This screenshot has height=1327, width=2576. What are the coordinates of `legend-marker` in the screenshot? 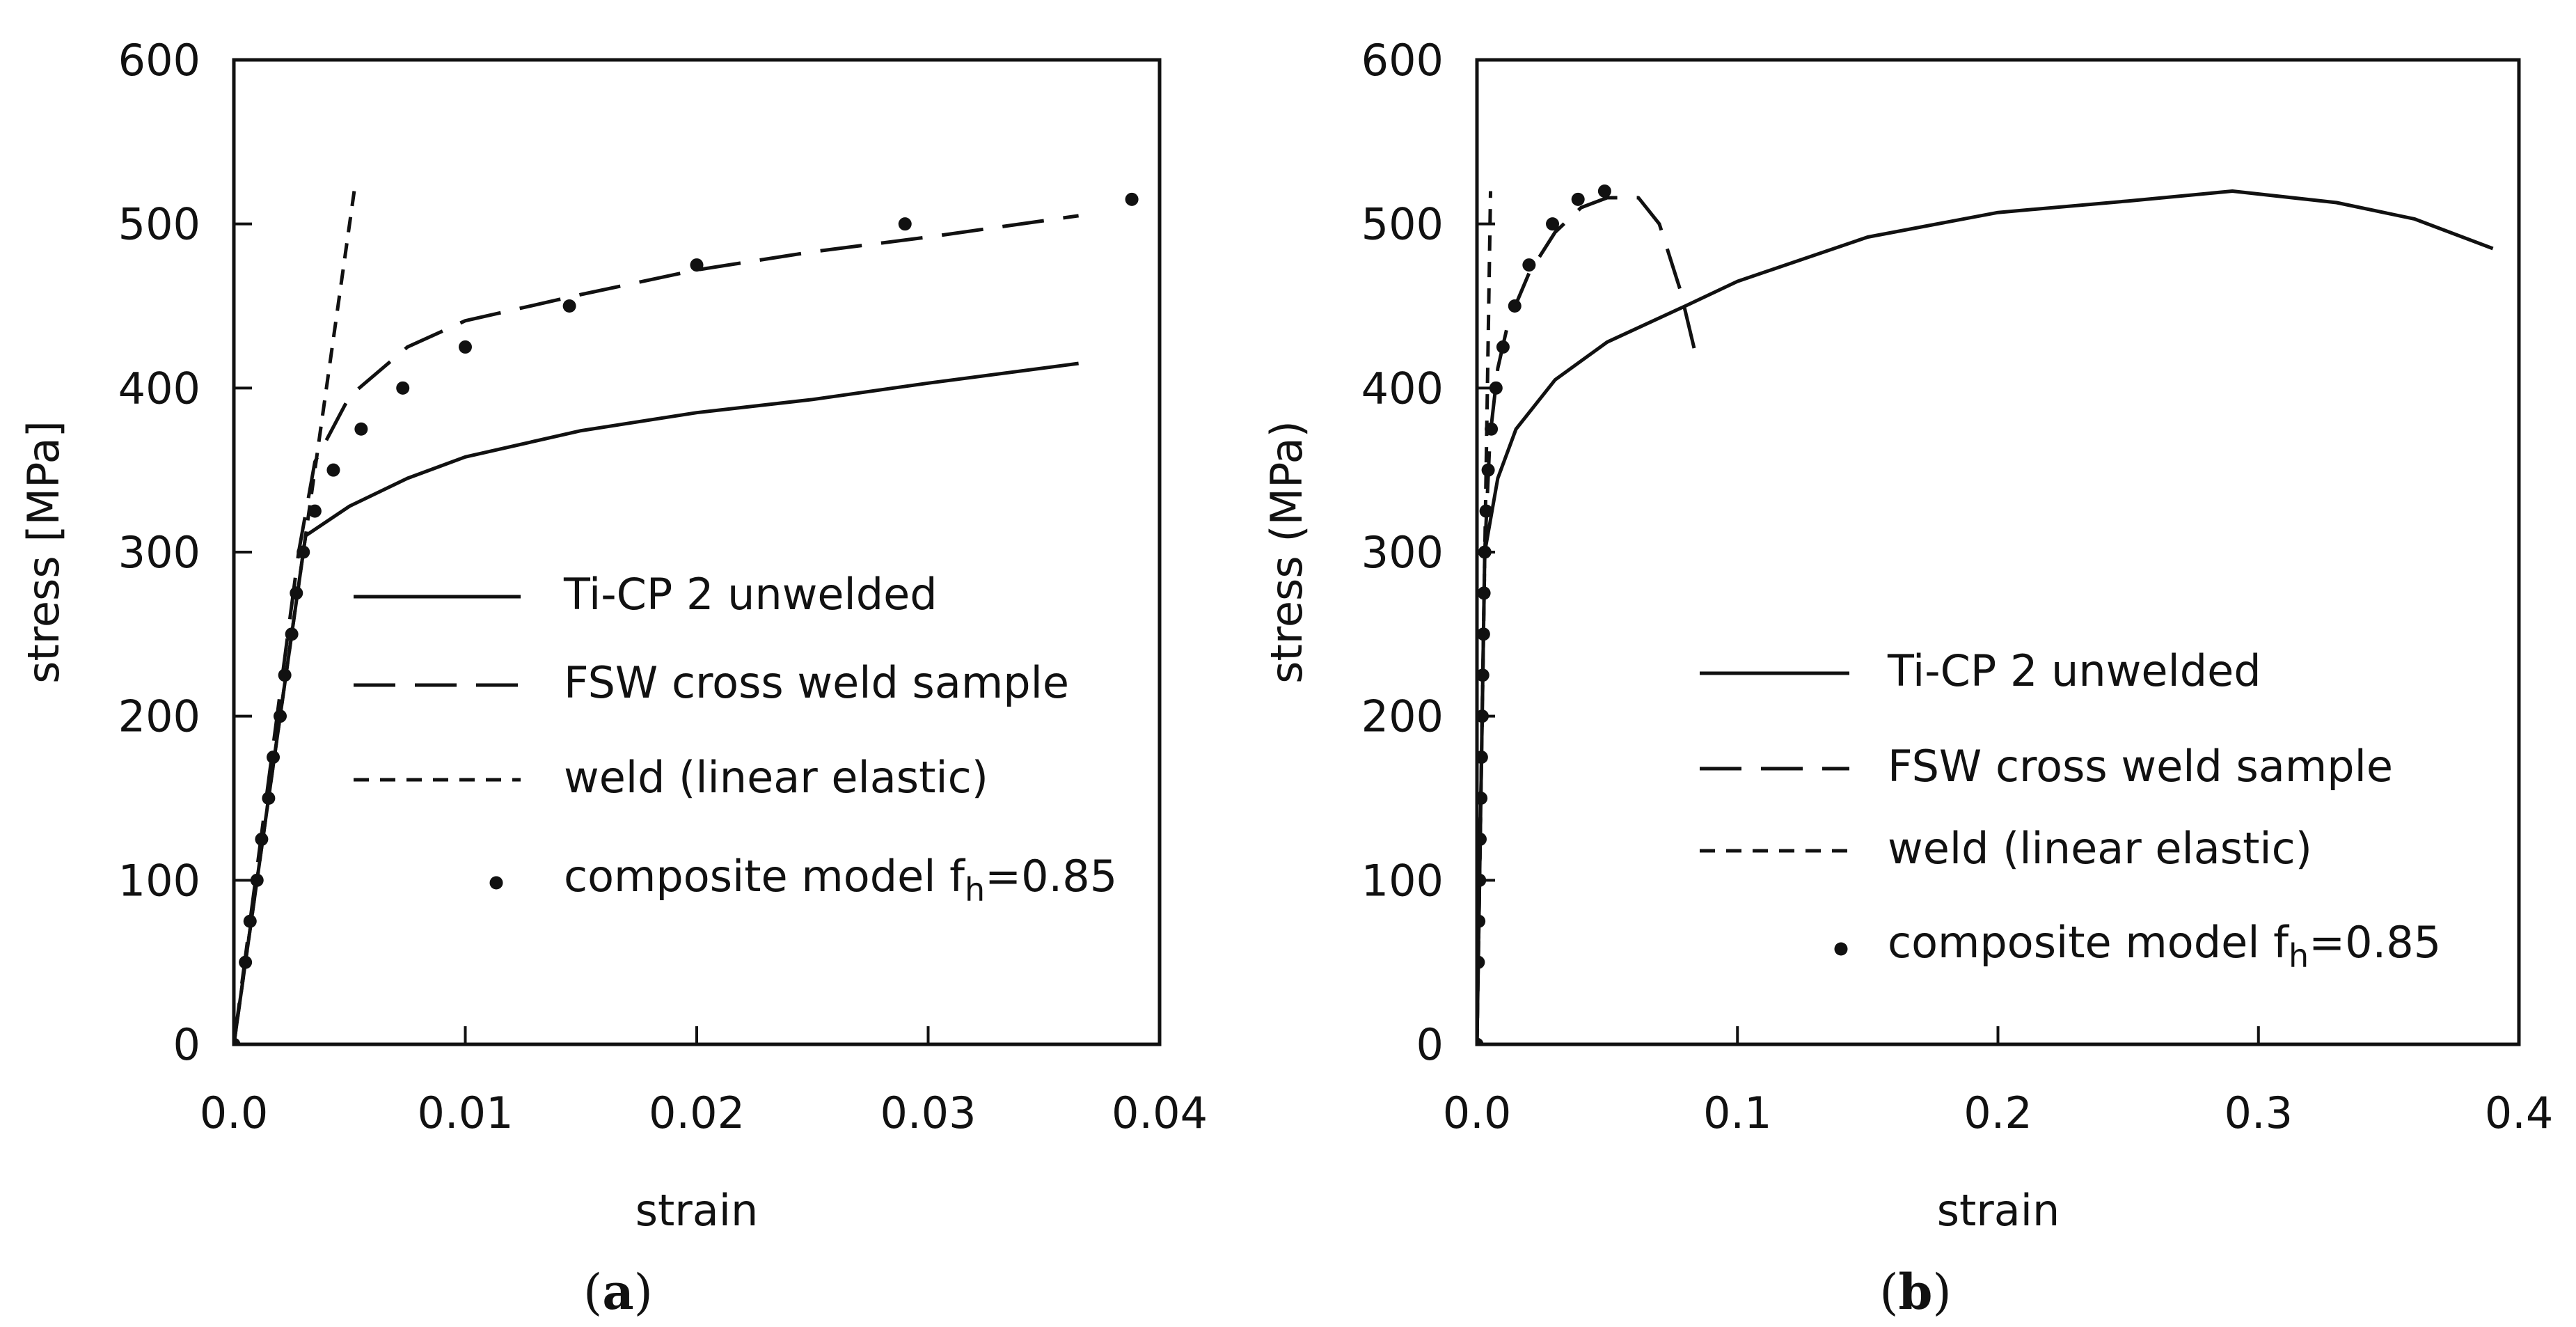 It's located at (496, 883).